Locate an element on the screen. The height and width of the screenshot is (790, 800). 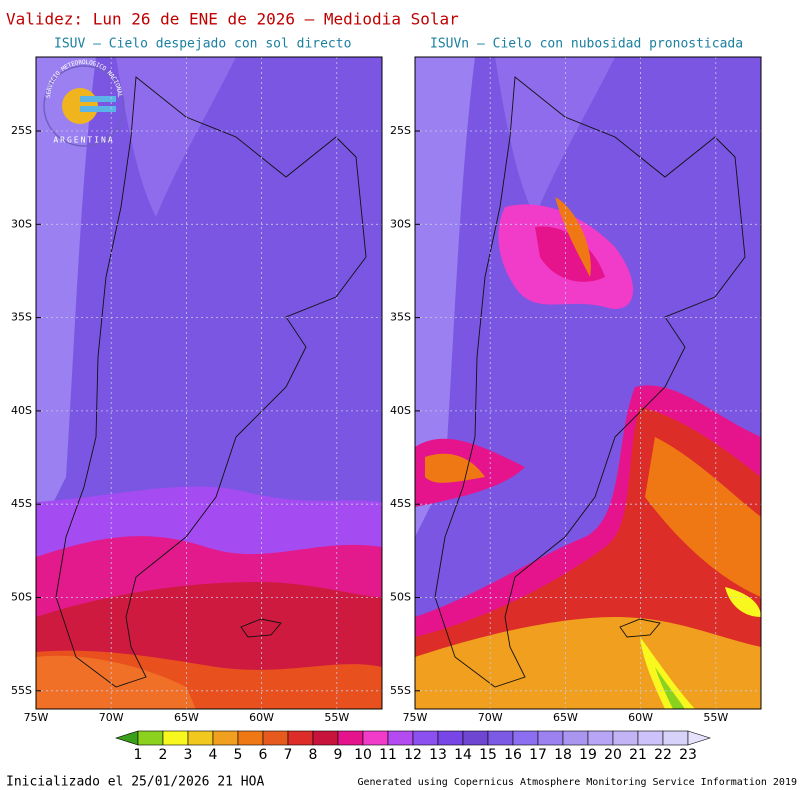
colorbar-label: 6 is located at coordinates (263, 755).